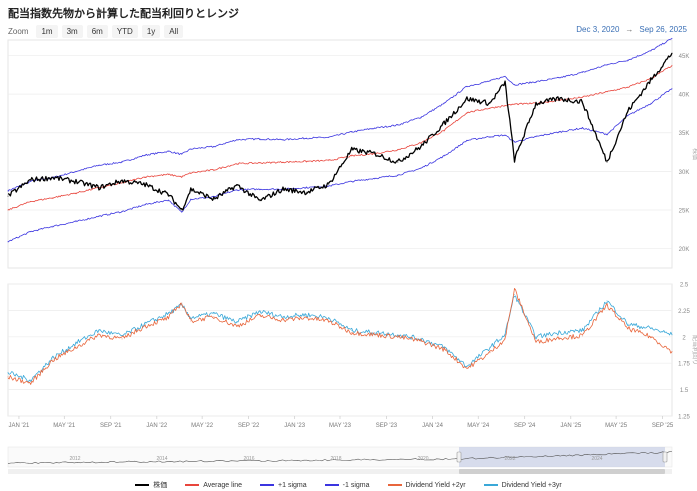  I want to click on navigator-year-label: 2014, so click(161, 459).